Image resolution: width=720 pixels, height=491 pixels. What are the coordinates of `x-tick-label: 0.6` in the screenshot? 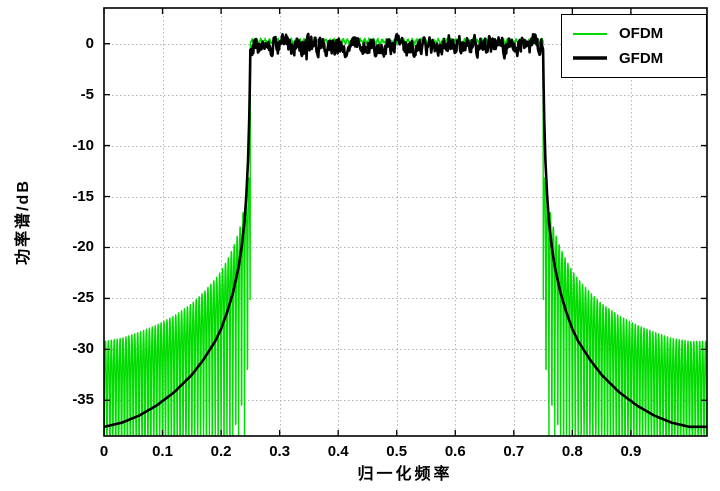 It's located at (455, 451).